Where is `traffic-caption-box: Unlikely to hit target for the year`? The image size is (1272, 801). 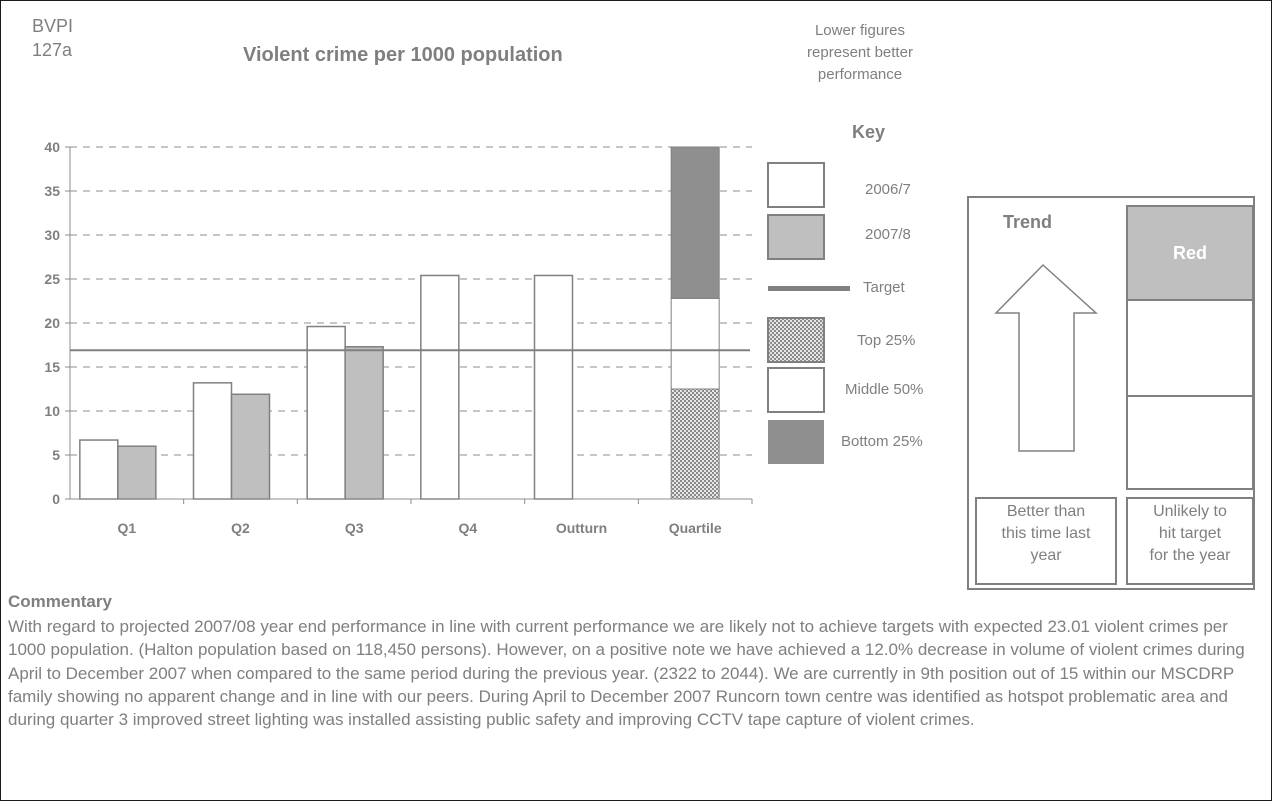
traffic-caption-box: Unlikely to hit target for the year is located at coordinates (1190, 541).